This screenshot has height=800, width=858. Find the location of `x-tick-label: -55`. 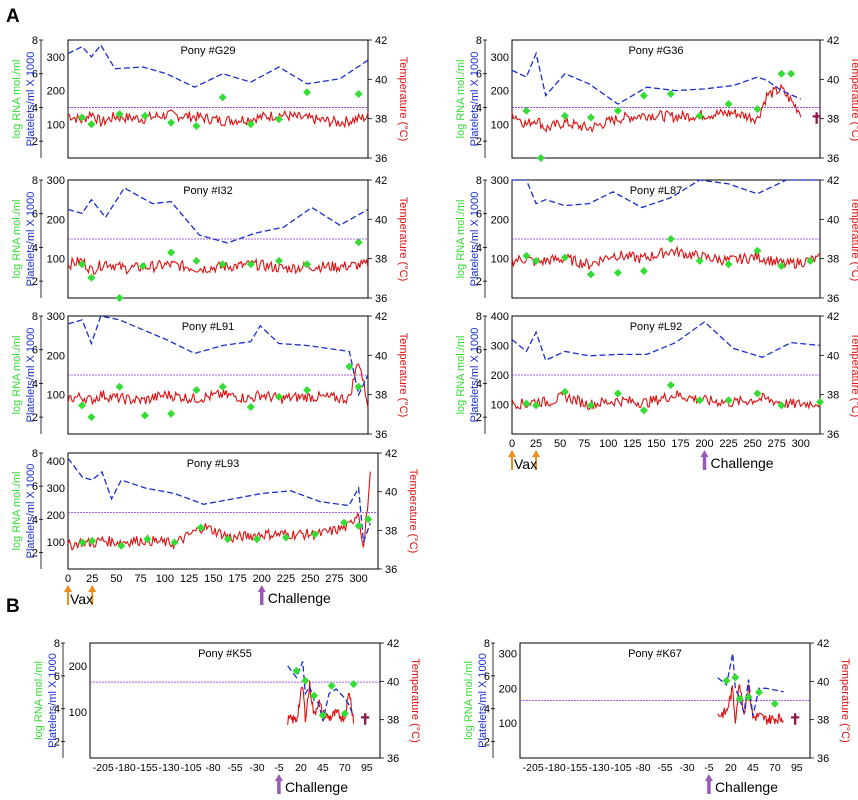

x-tick-label: -55 is located at coordinates (664, 768).